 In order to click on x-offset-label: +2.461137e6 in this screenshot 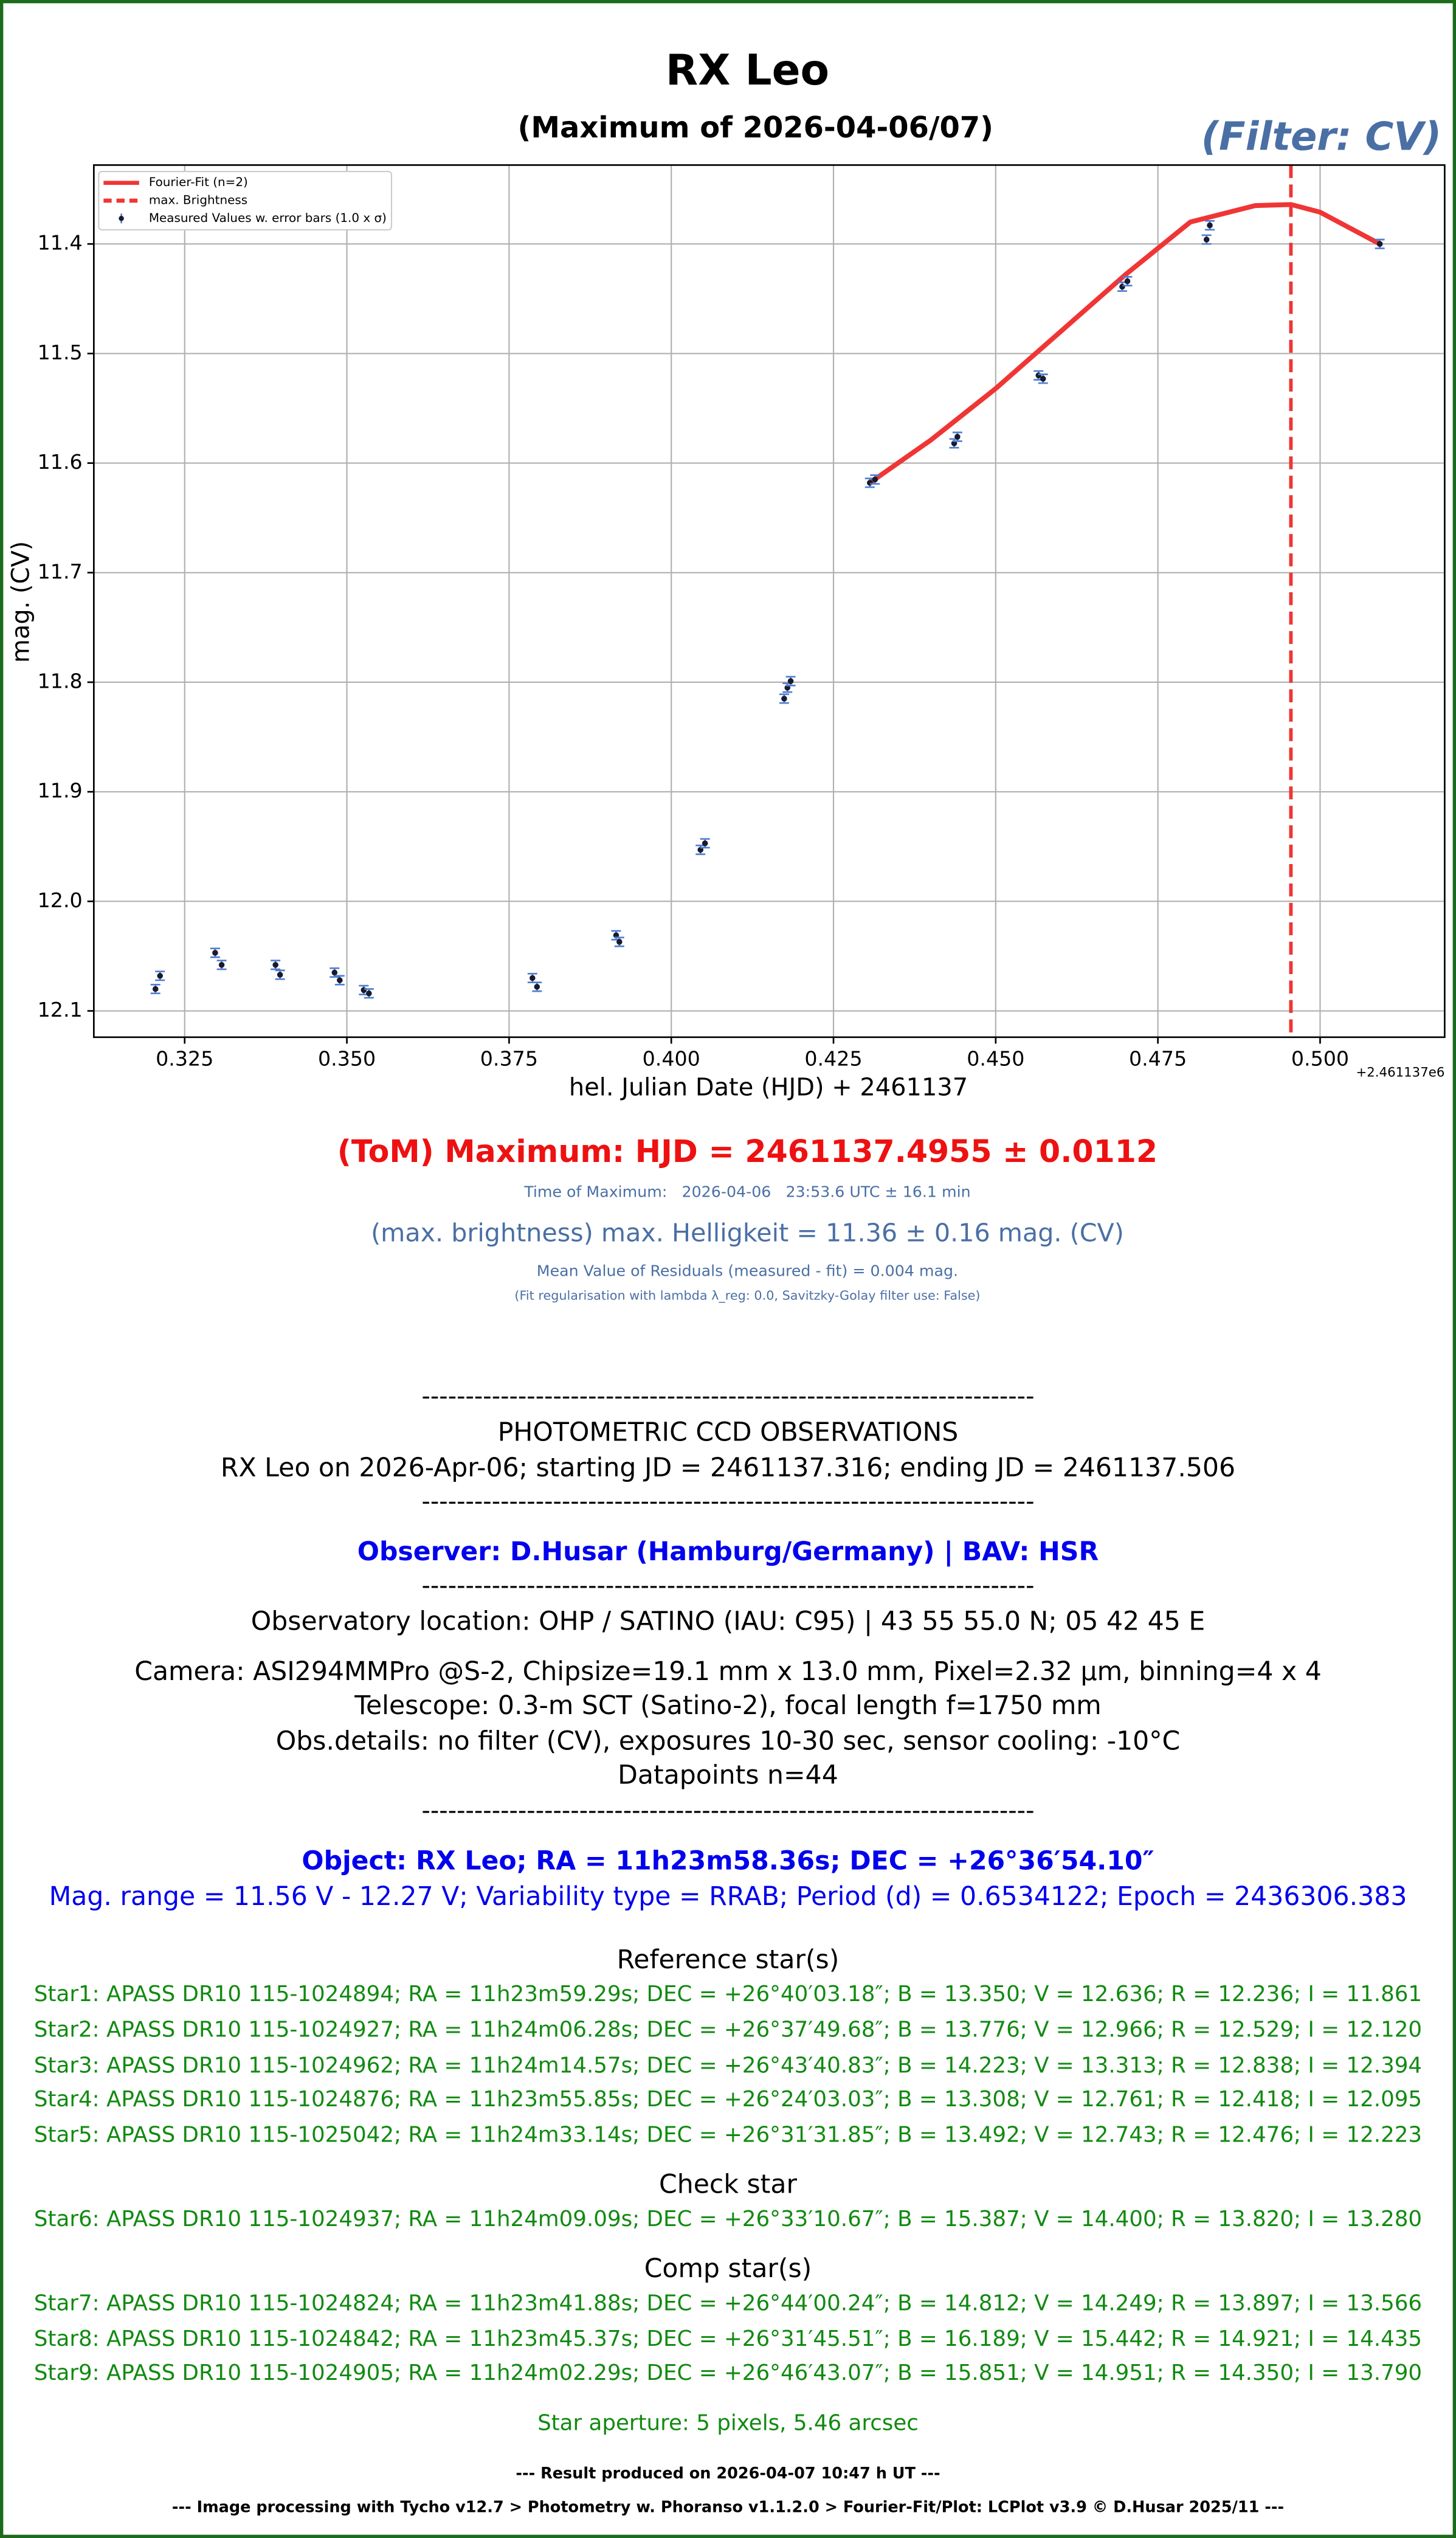, I will do `click(1400, 1072)`.